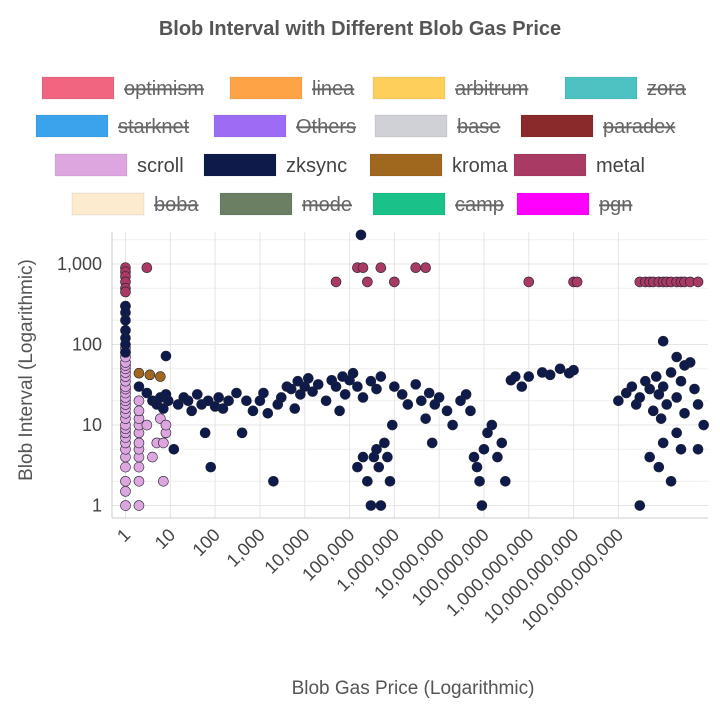  I want to click on legend-swatch-base, so click(411, 126).